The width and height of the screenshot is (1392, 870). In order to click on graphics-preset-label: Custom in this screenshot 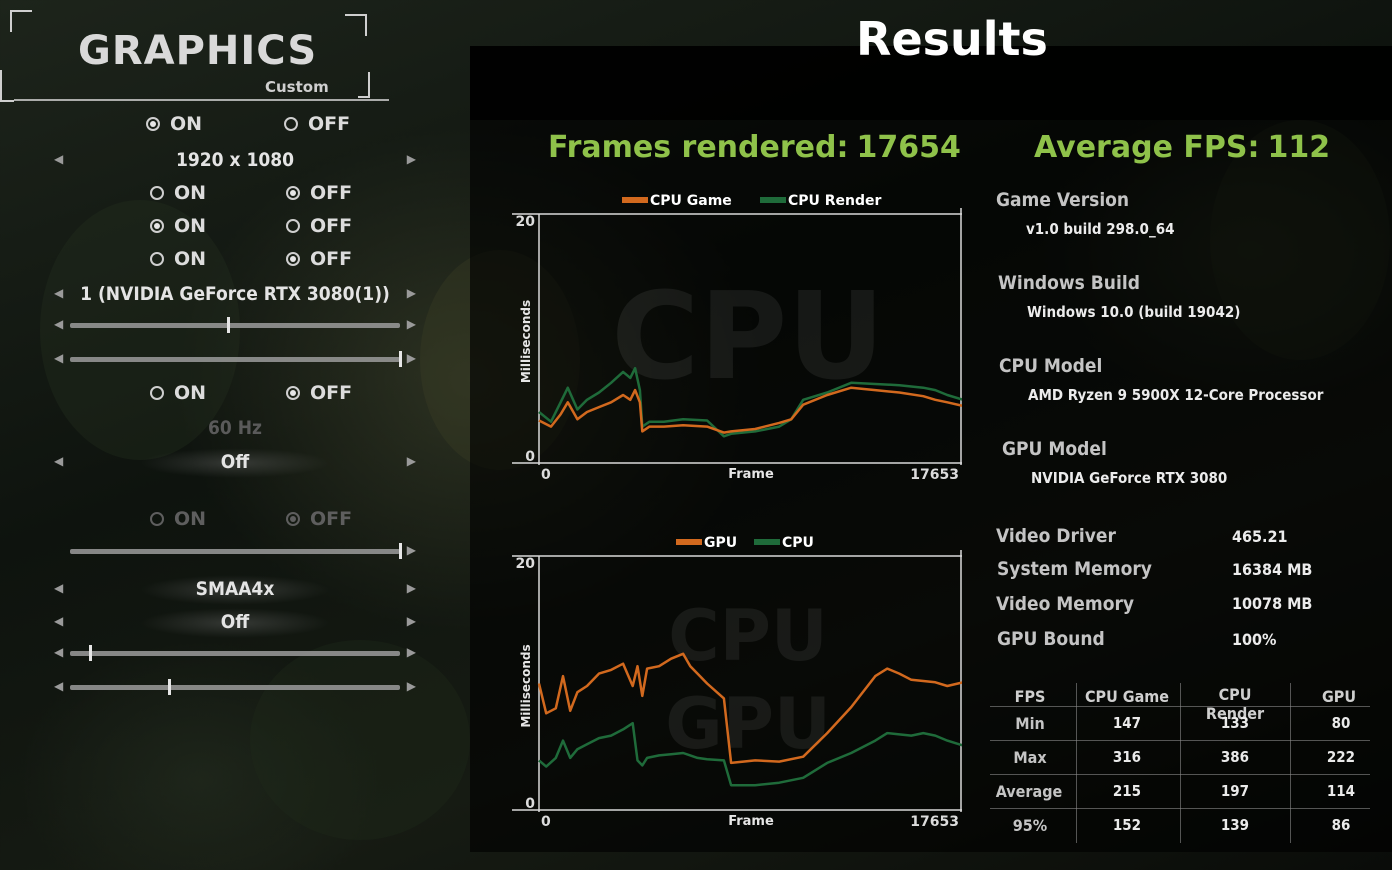, I will do `click(297, 87)`.